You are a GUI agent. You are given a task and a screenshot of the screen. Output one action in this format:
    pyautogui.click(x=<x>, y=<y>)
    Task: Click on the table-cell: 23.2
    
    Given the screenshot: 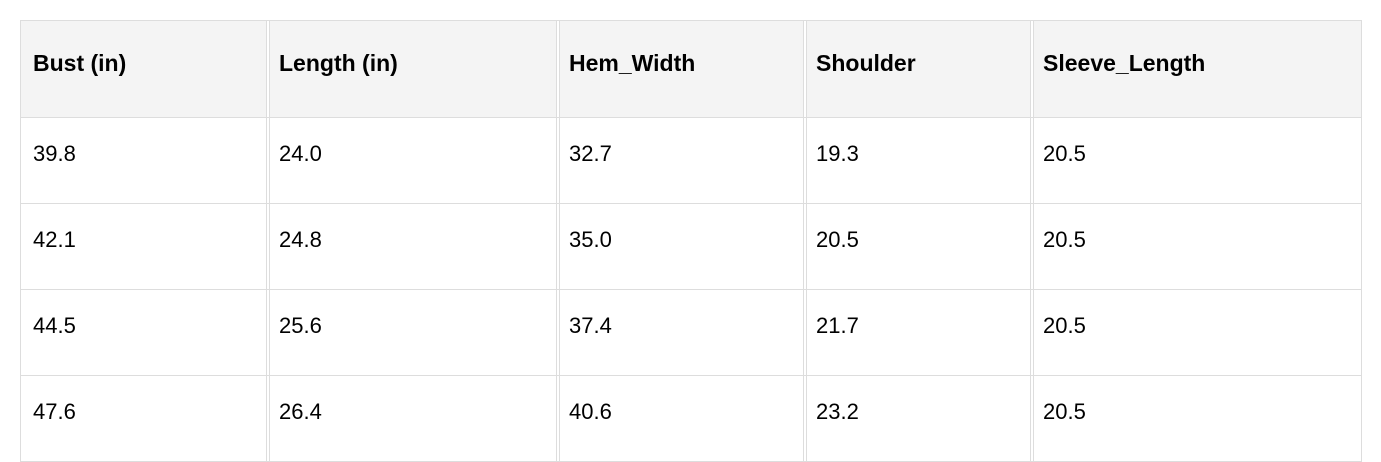 What is the action you would take?
    pyautogui.click(x=917, y=418)
    